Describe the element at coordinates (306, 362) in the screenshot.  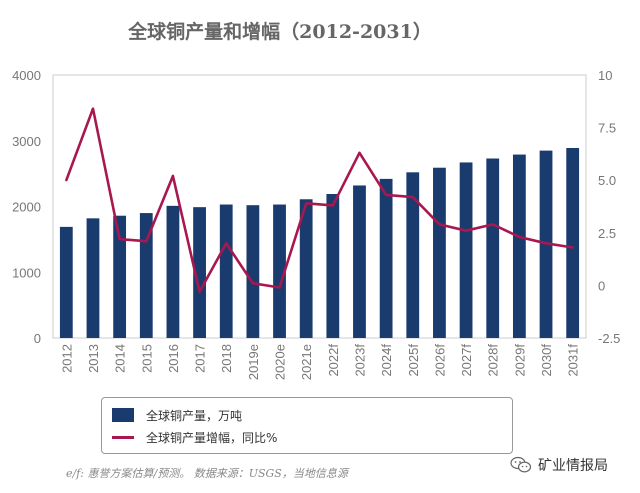
I see `x-tick-label: 2021e` at that location.